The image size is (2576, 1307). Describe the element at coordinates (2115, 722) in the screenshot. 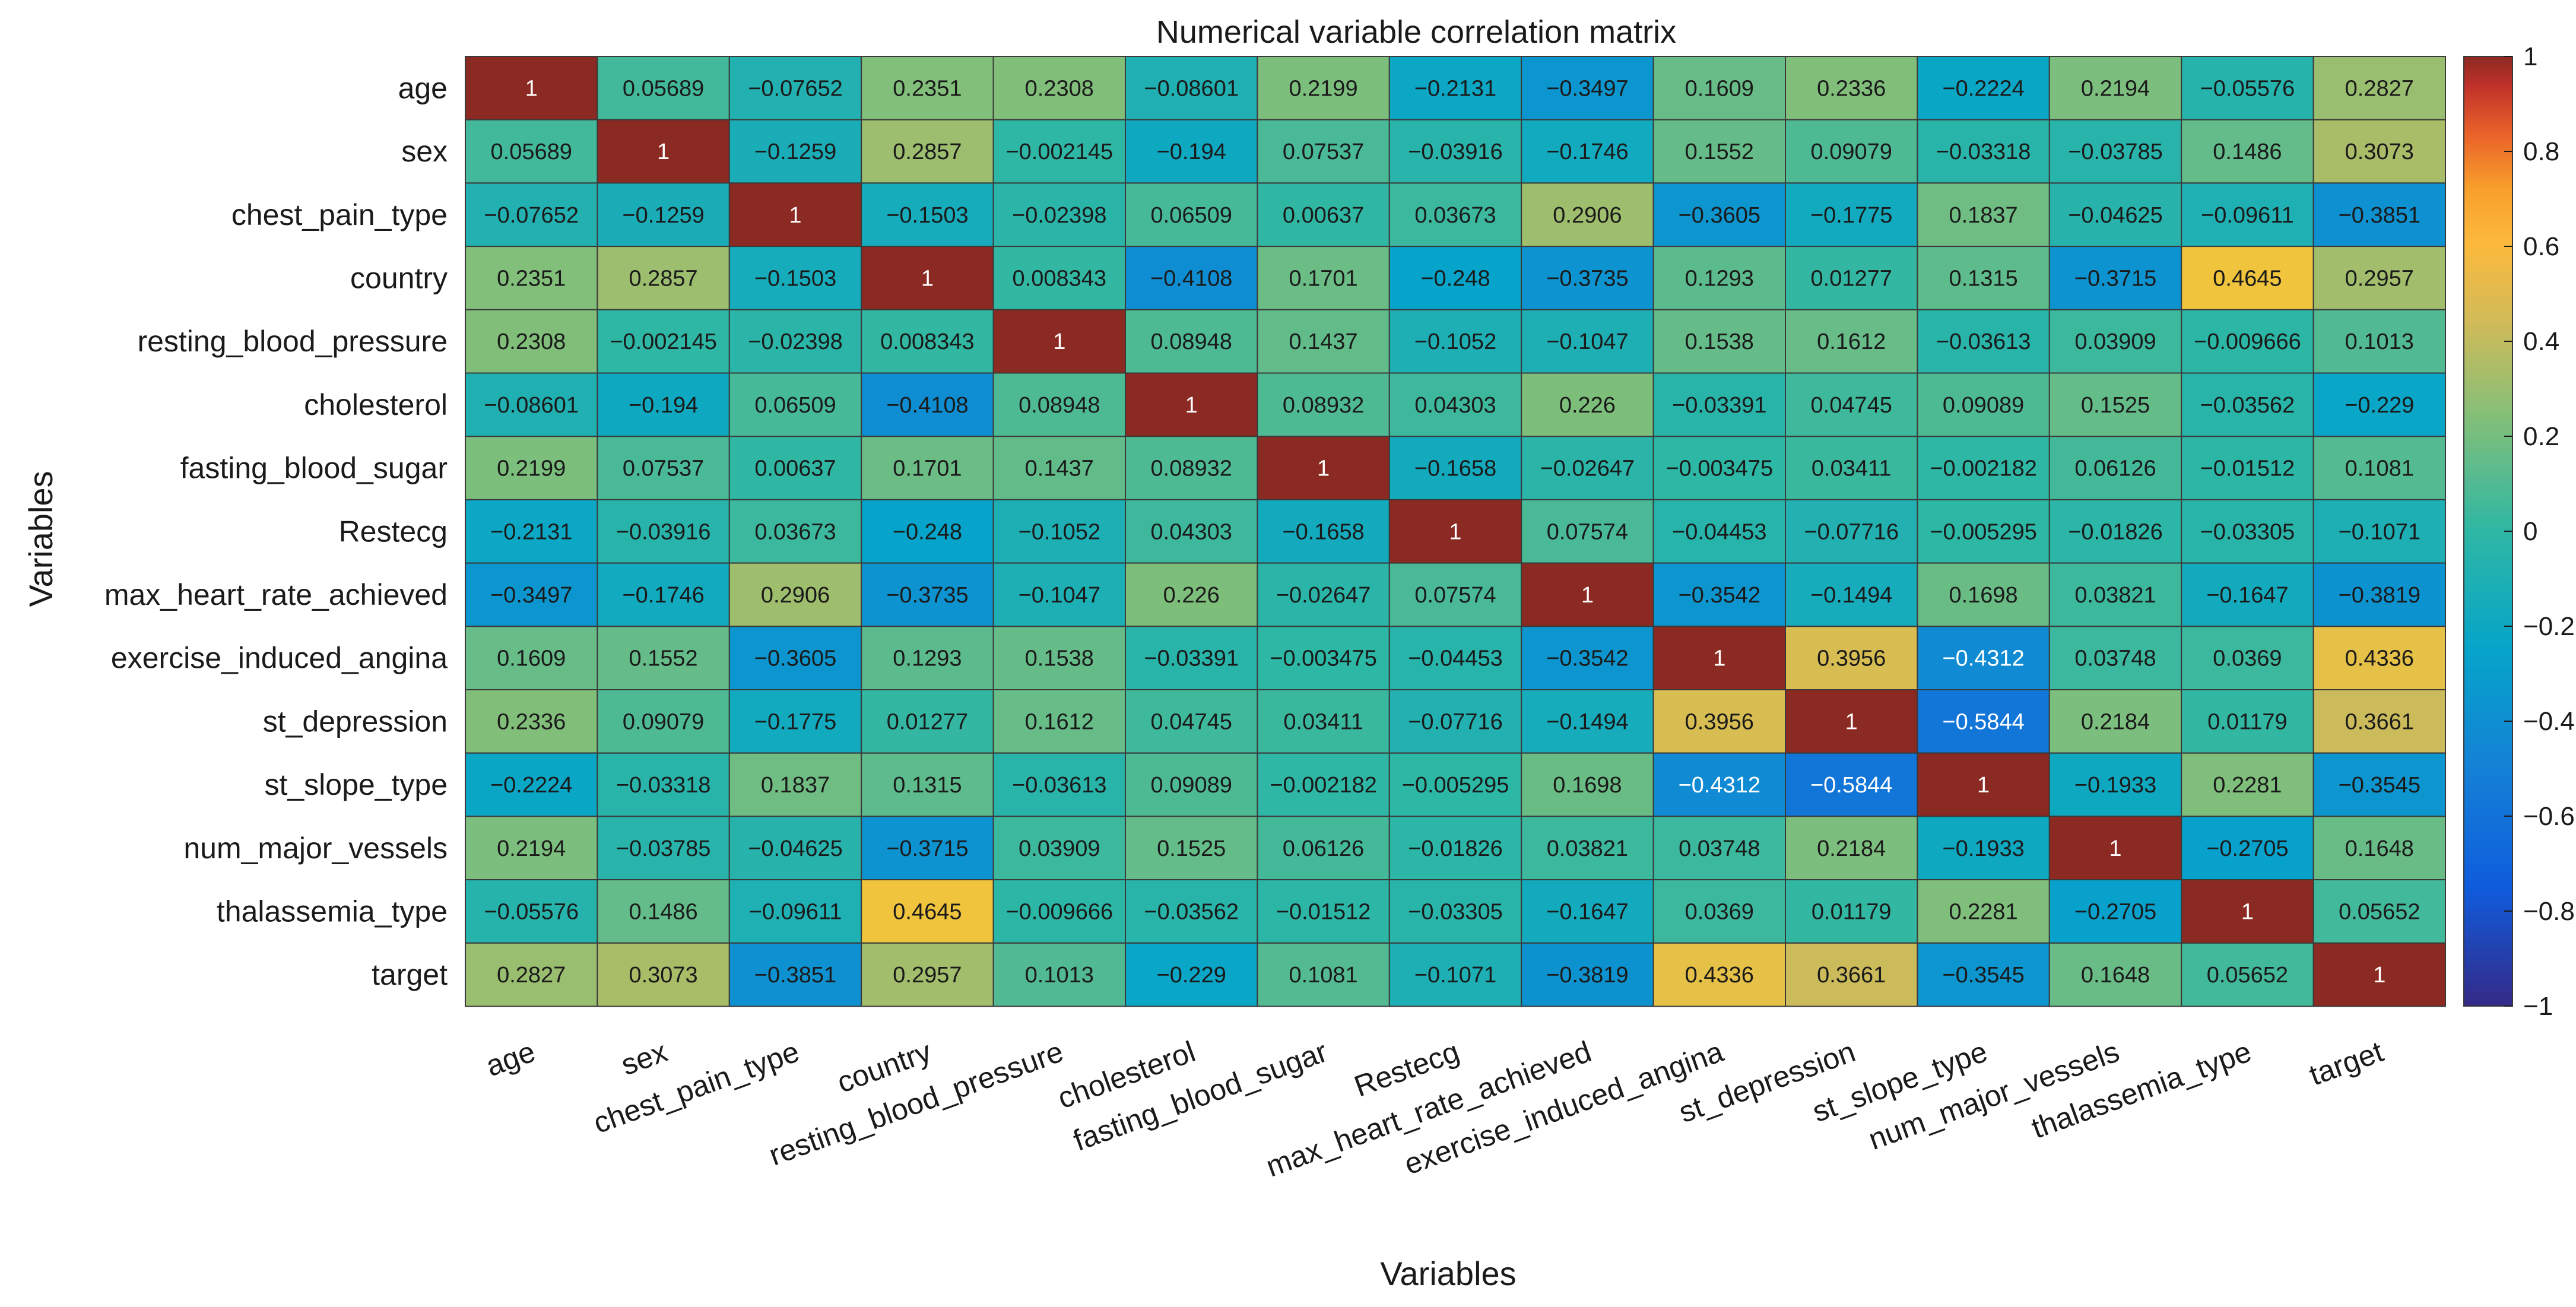

I see `heatmap-cell-value: 0.2184` at that location.